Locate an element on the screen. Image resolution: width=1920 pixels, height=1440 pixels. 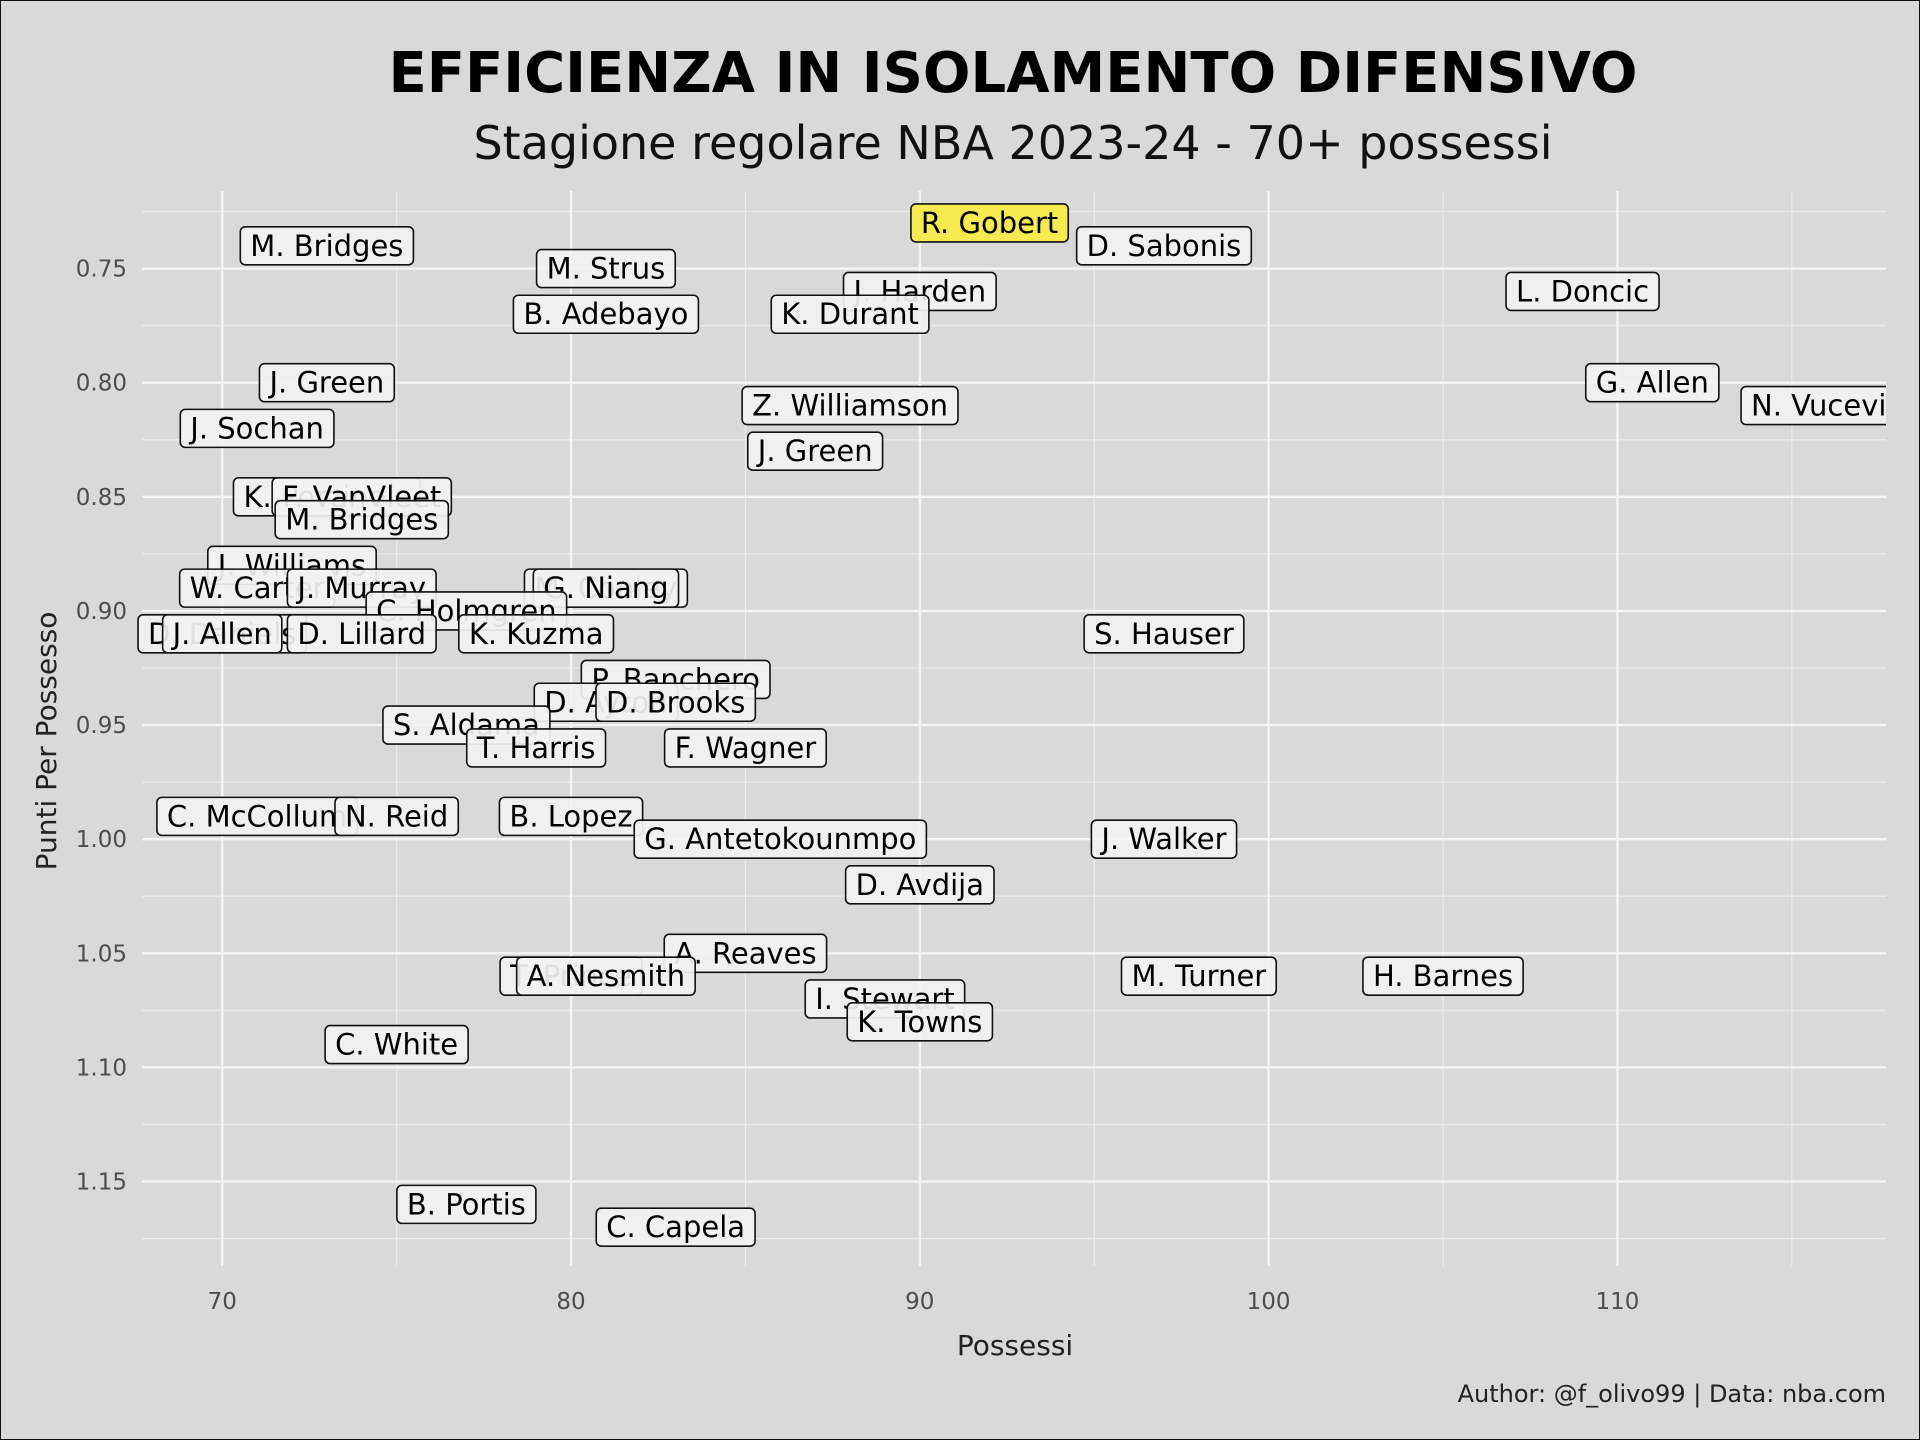
point-label-text: B. Lopez is located at coordinates (570, 816).